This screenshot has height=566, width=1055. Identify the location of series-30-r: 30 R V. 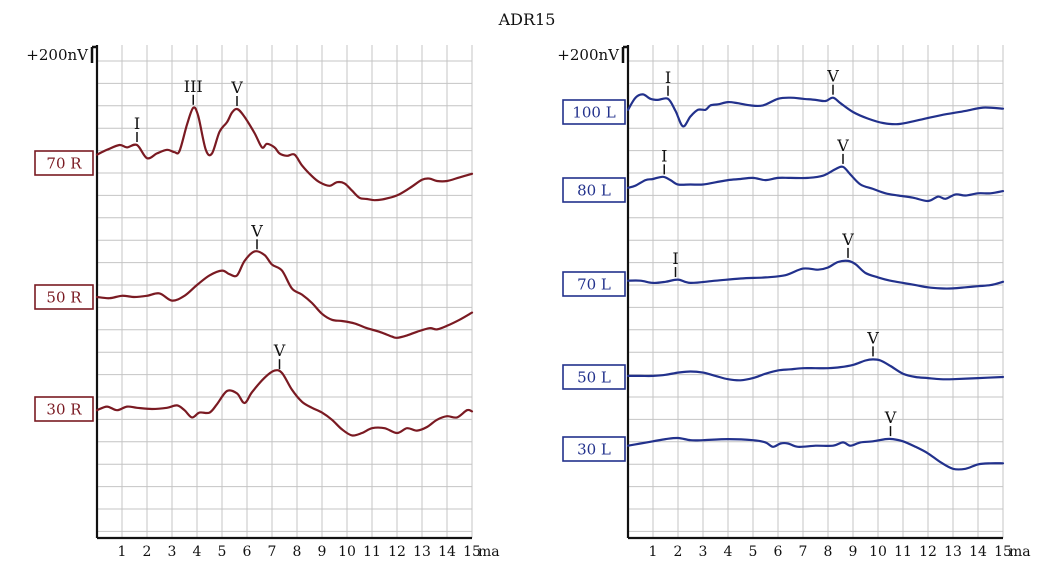
(254, 389).